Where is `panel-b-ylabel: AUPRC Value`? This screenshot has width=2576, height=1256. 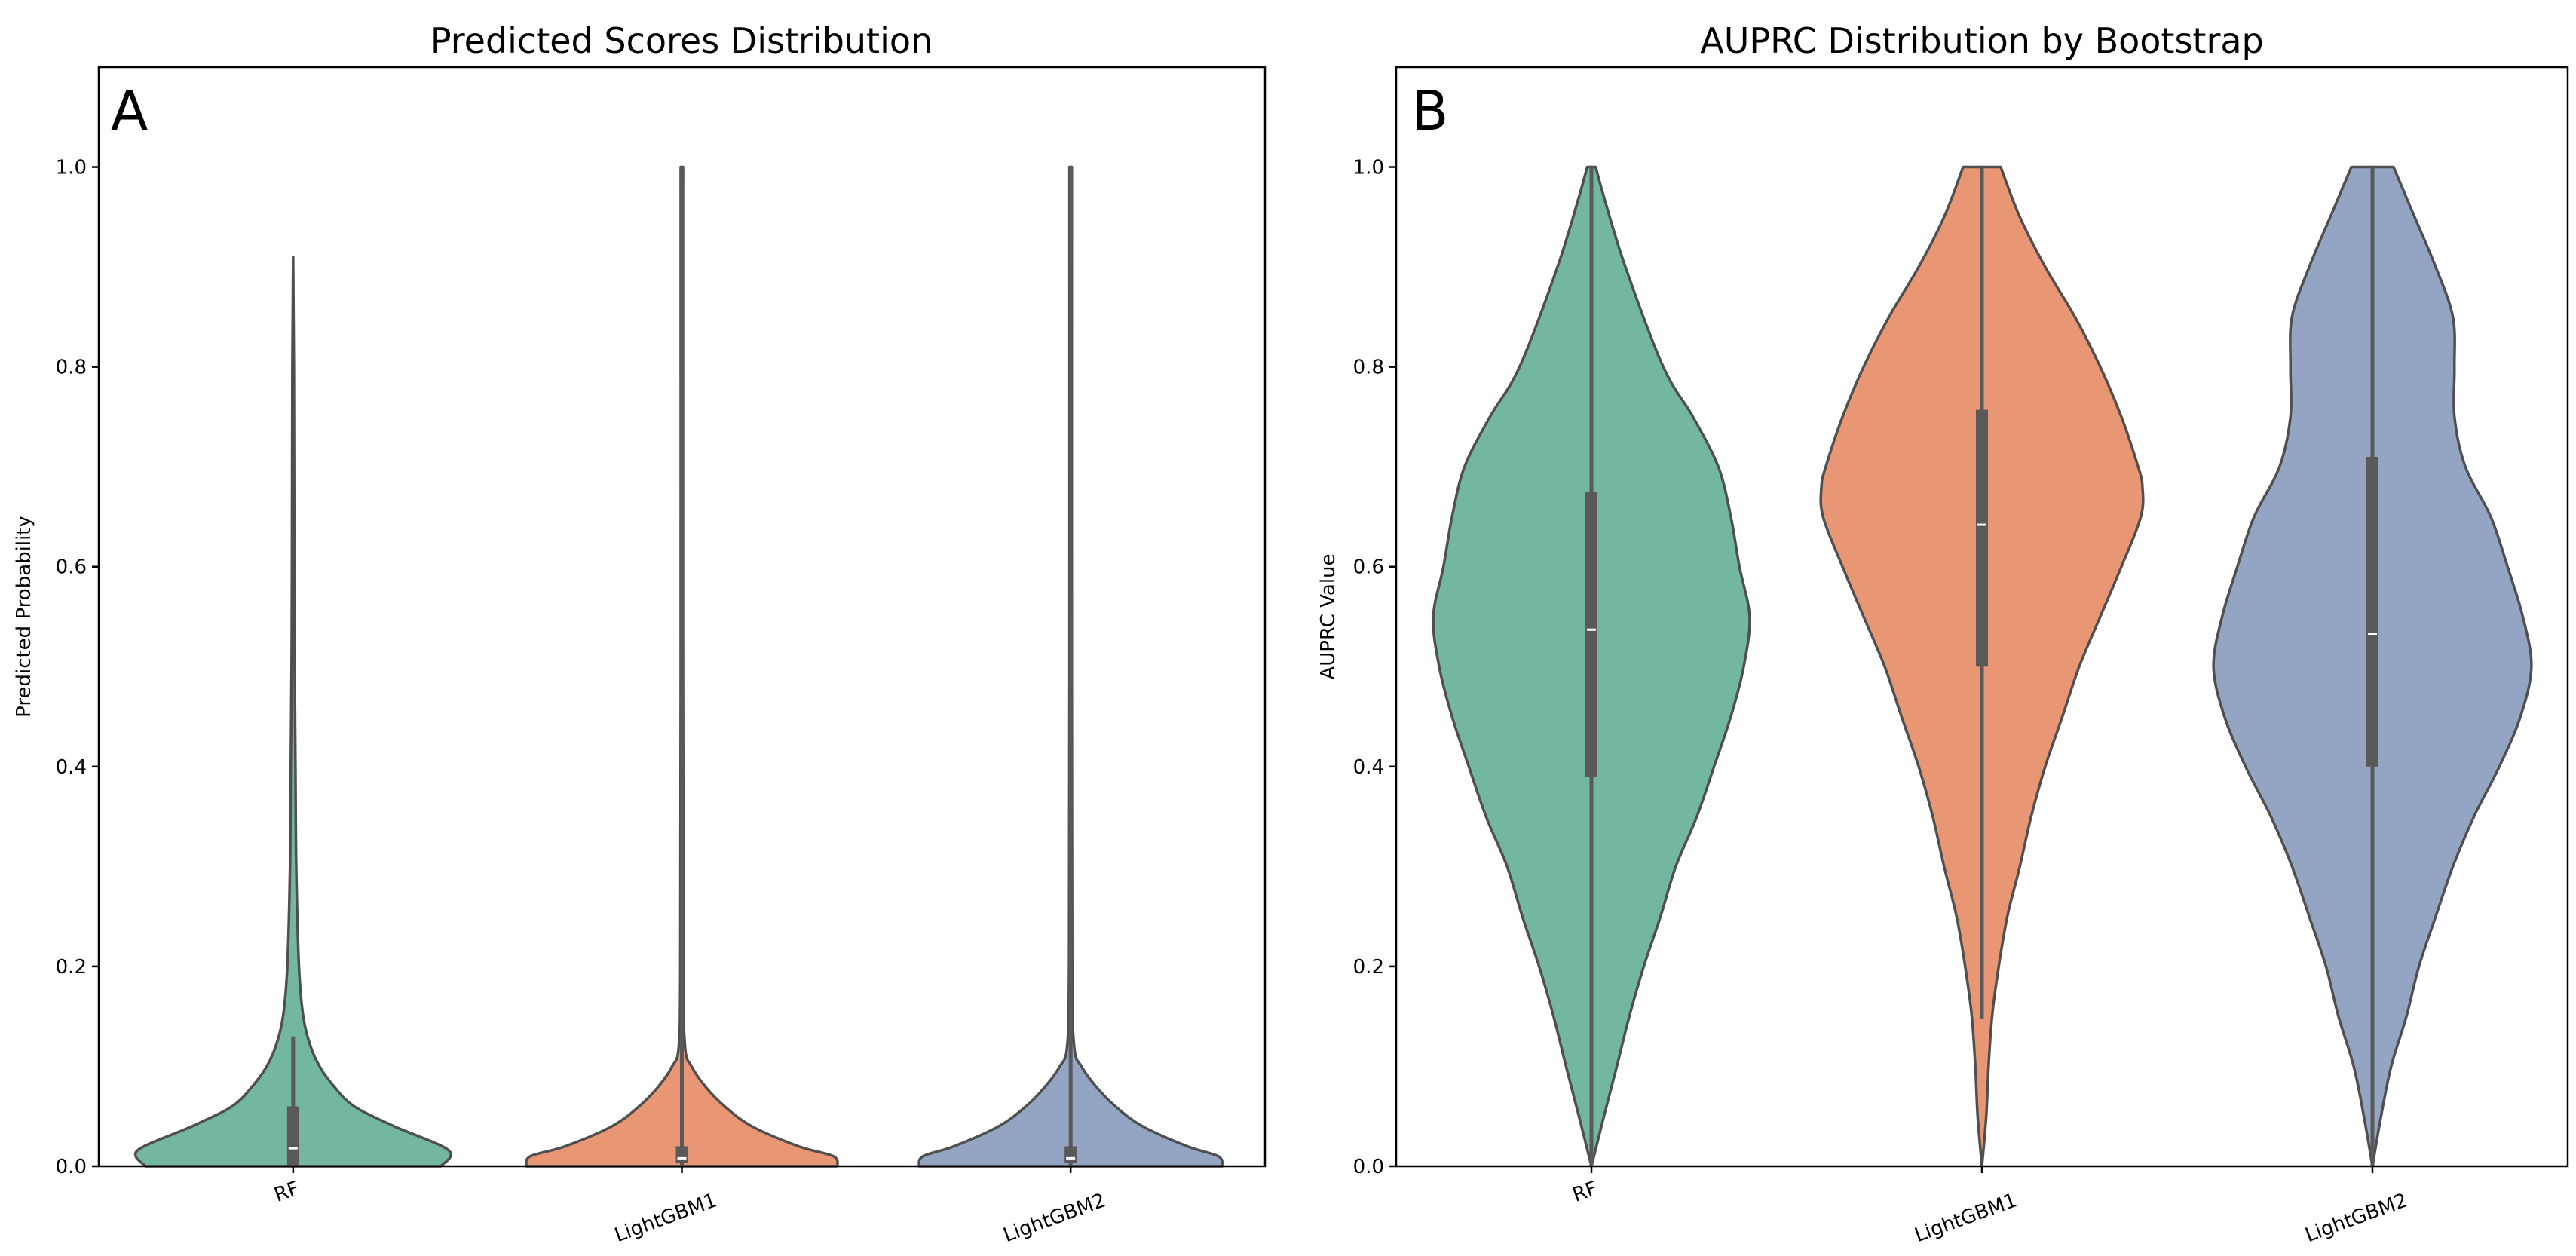 panel-b-ylabel: AUPRC Value is located at coordinates (1328, 616).